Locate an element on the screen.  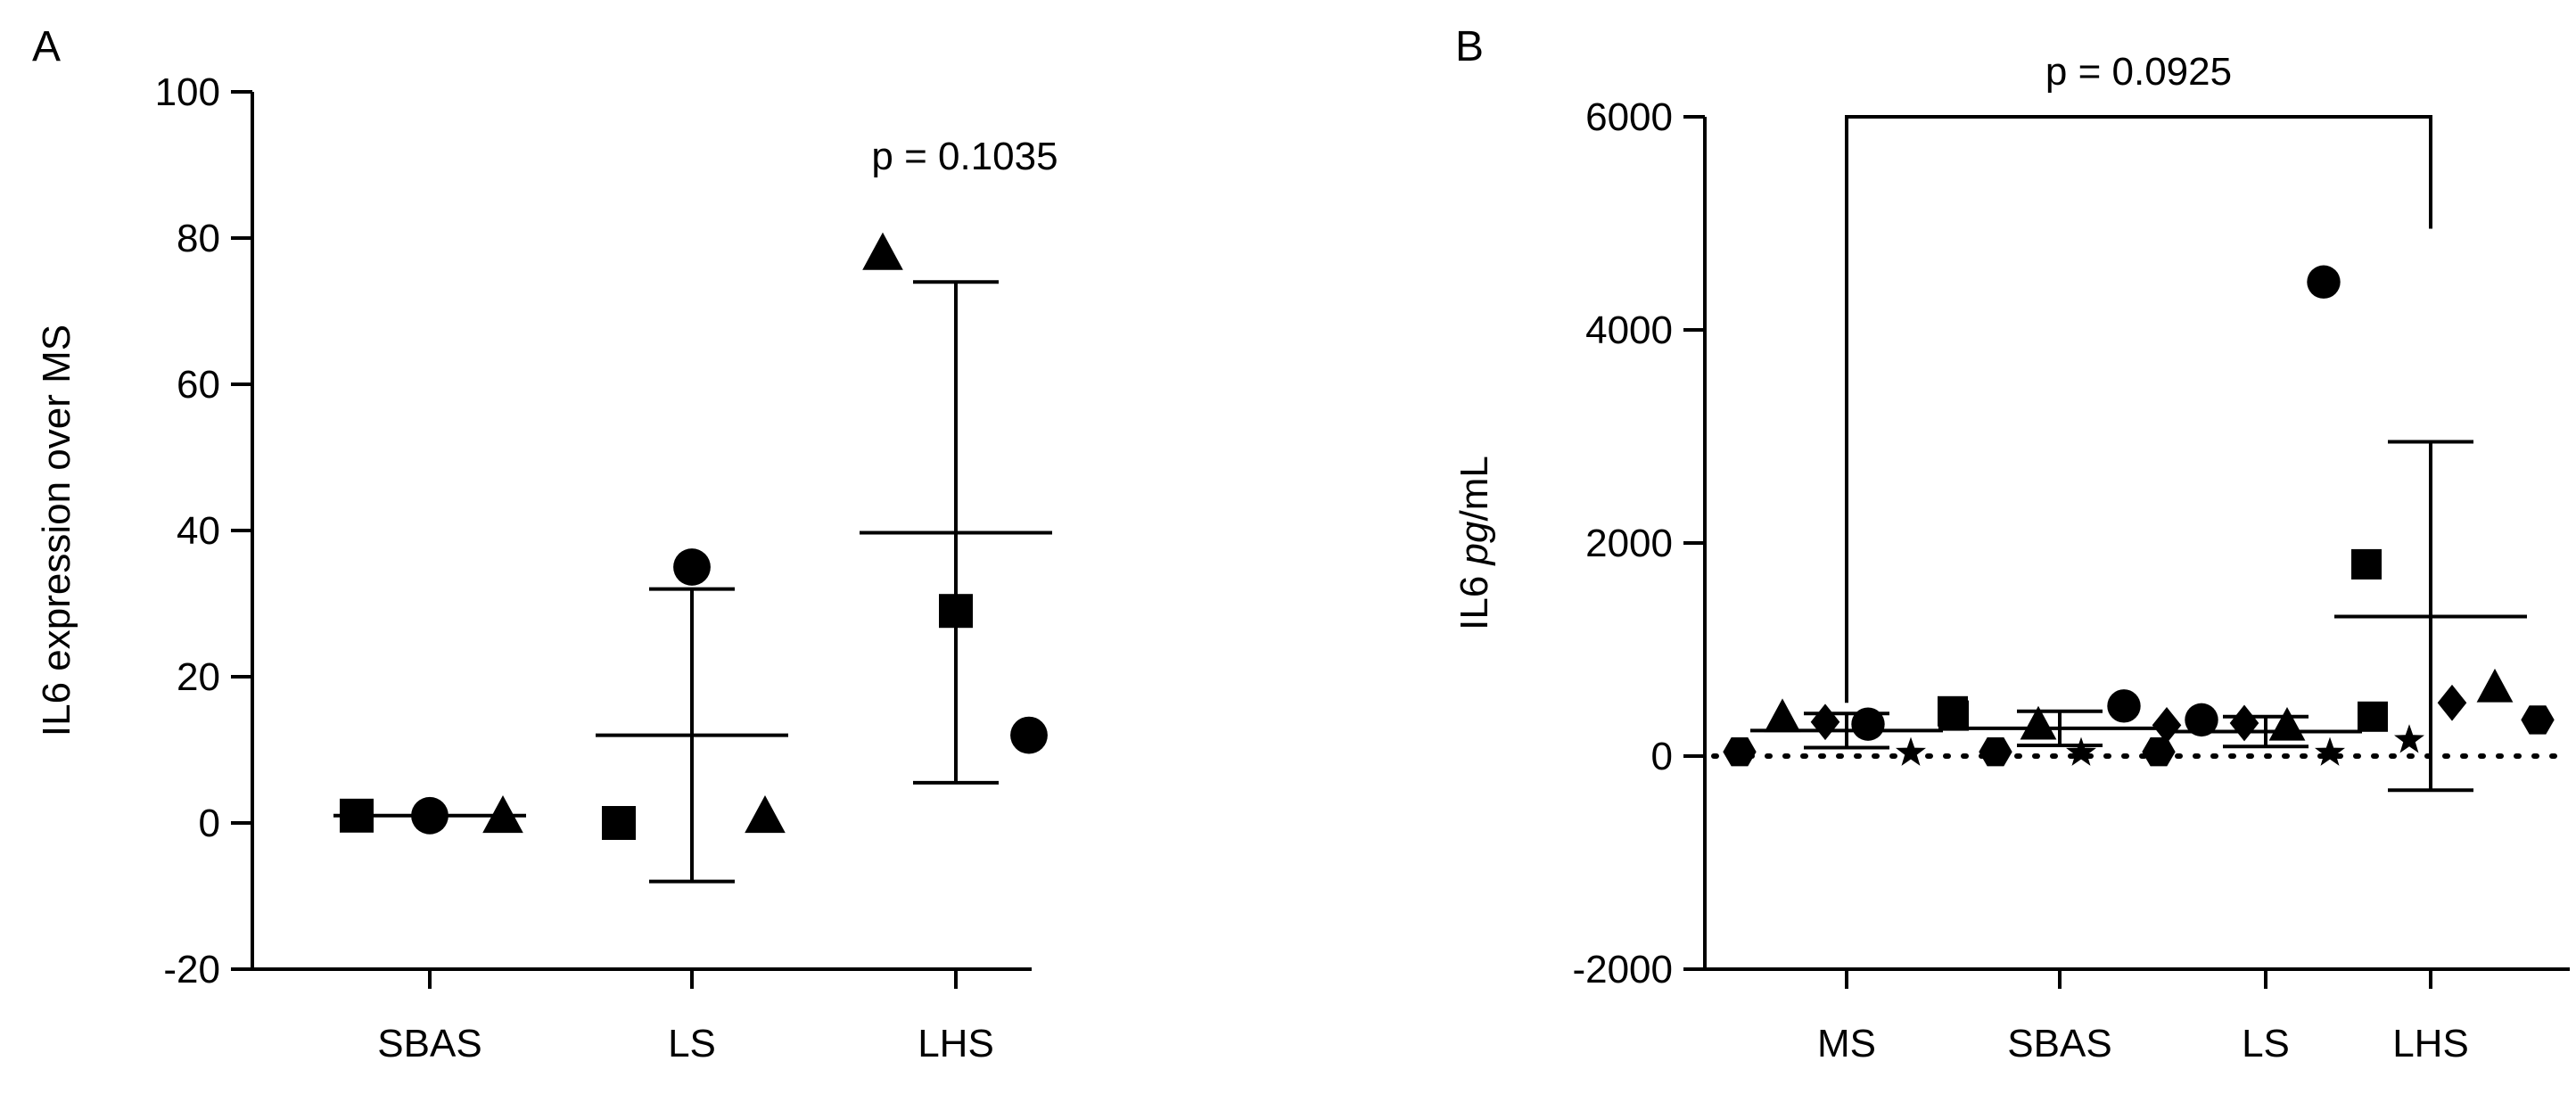
y-tick-label: 60 is located at coordinates (198, 385).